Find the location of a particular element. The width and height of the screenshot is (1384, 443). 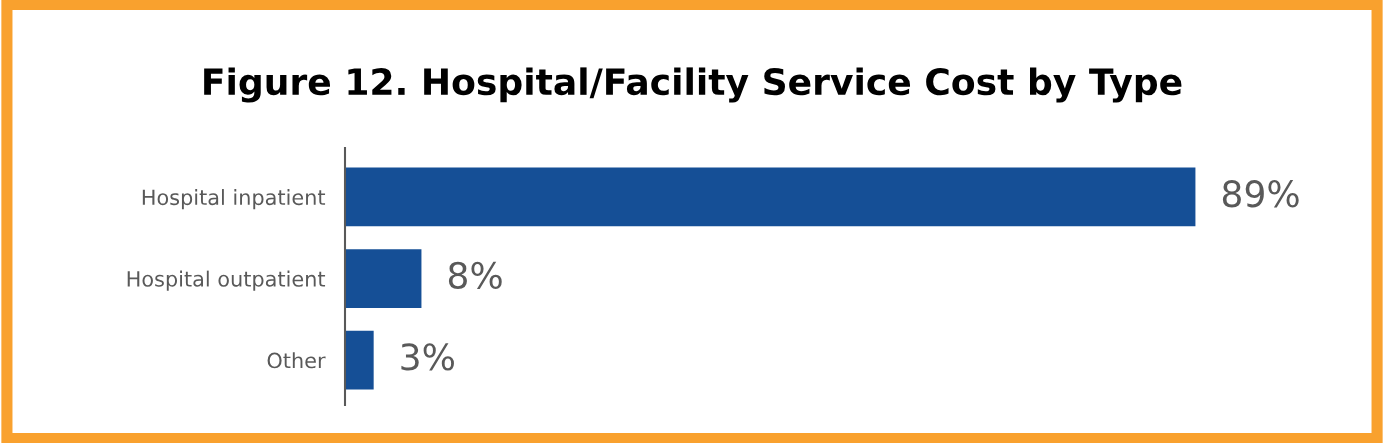

y-tick-label: Other is located at coordinates (296, 360).